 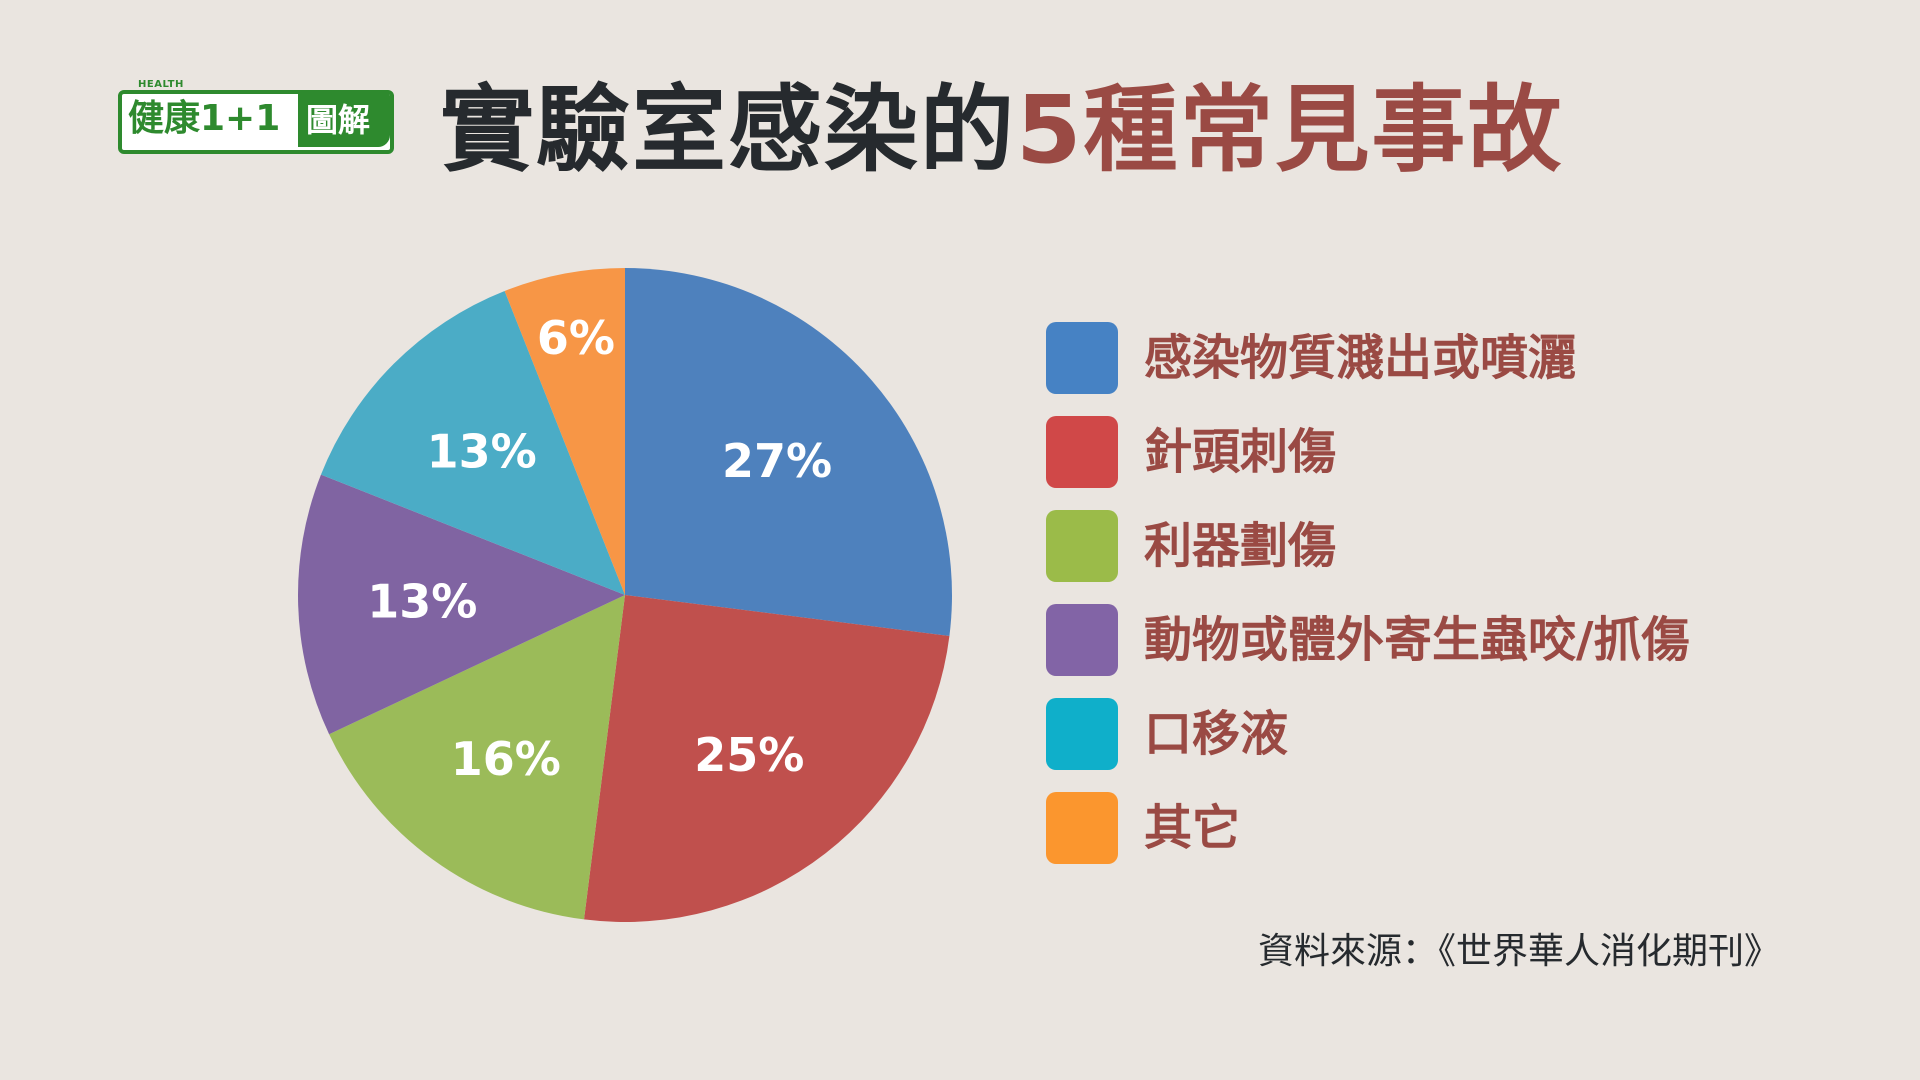 I want to click on logo-main-text: 健康1+1, so click(x=204, y=118).